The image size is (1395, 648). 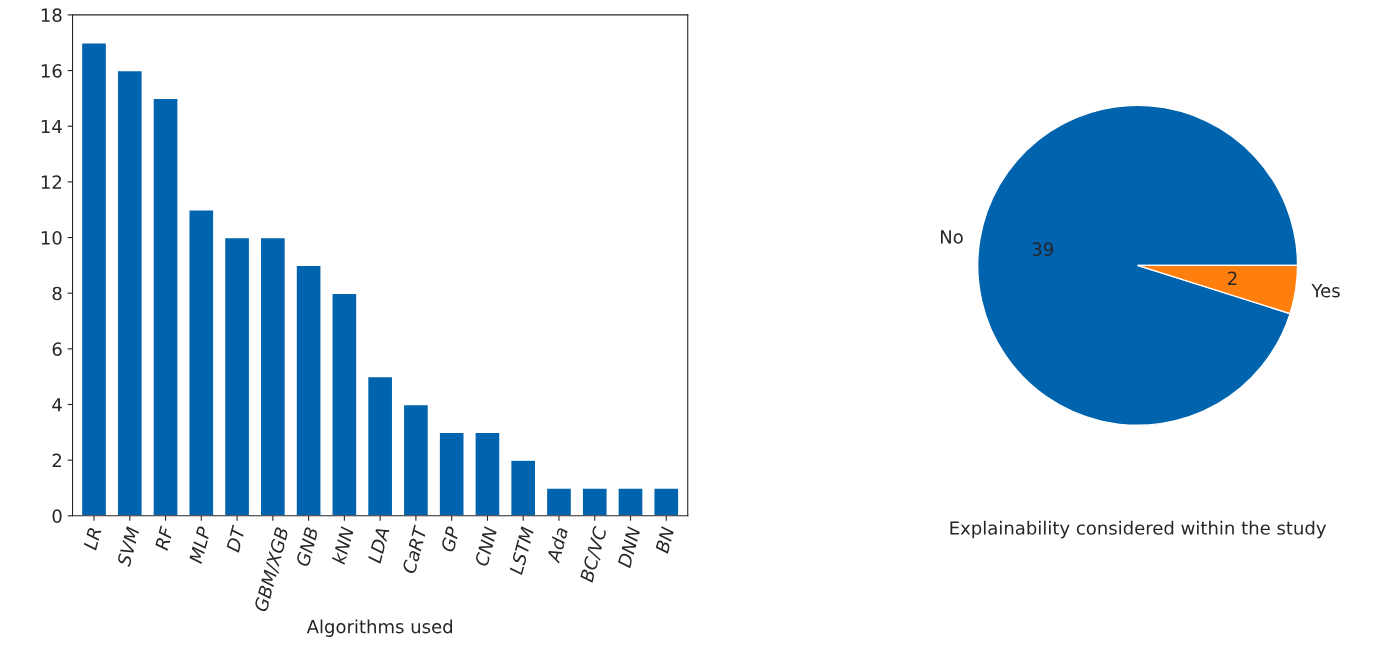 What do you see at coordinates (128, 547) in the screenshot?
I see `x-tick-label: SVM` at bounding box center [128, 547].